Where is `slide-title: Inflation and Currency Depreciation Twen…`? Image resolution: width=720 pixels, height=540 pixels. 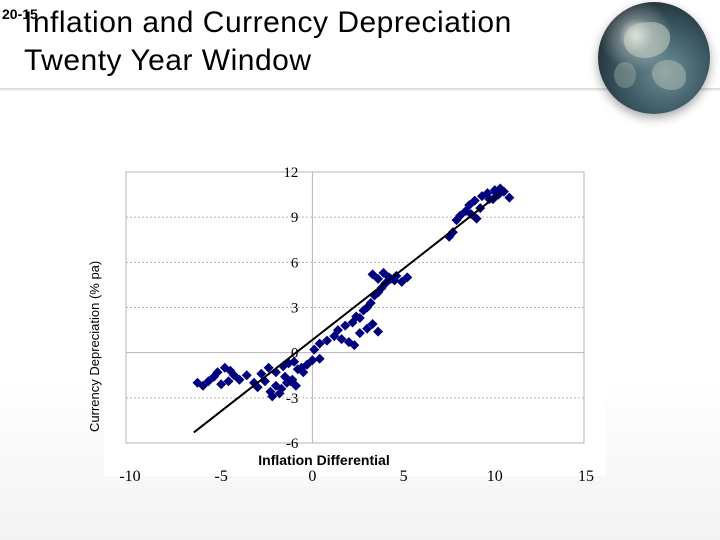
slide-title: Inflation and Currency Depreciation Twen… is located at coordinates (268, 42).